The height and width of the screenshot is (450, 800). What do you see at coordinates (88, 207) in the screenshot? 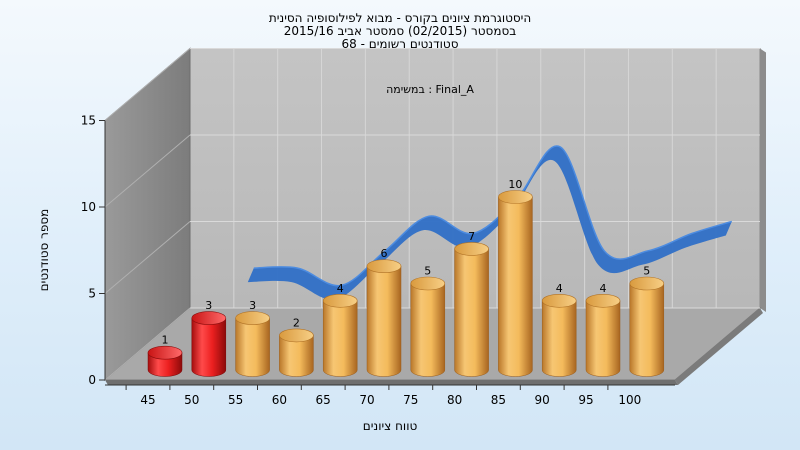
I see `y-tick-label: 10` at bounding box center [88, 207].